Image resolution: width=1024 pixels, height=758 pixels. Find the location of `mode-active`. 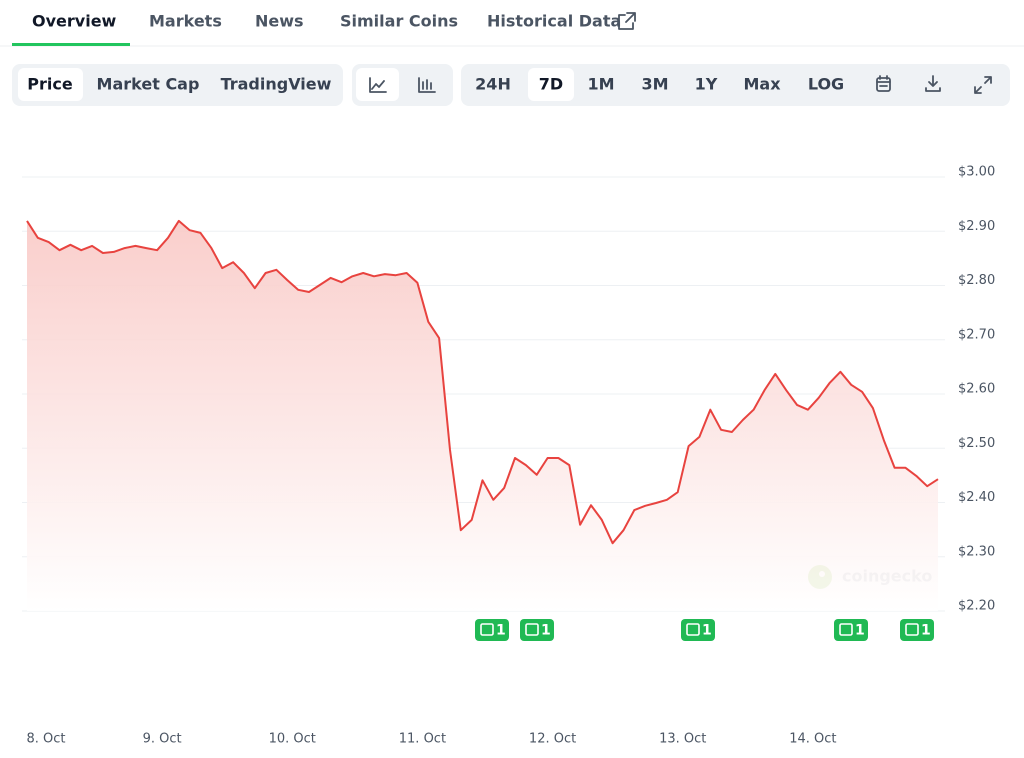

mode-active is located at coordinates (50, 84).